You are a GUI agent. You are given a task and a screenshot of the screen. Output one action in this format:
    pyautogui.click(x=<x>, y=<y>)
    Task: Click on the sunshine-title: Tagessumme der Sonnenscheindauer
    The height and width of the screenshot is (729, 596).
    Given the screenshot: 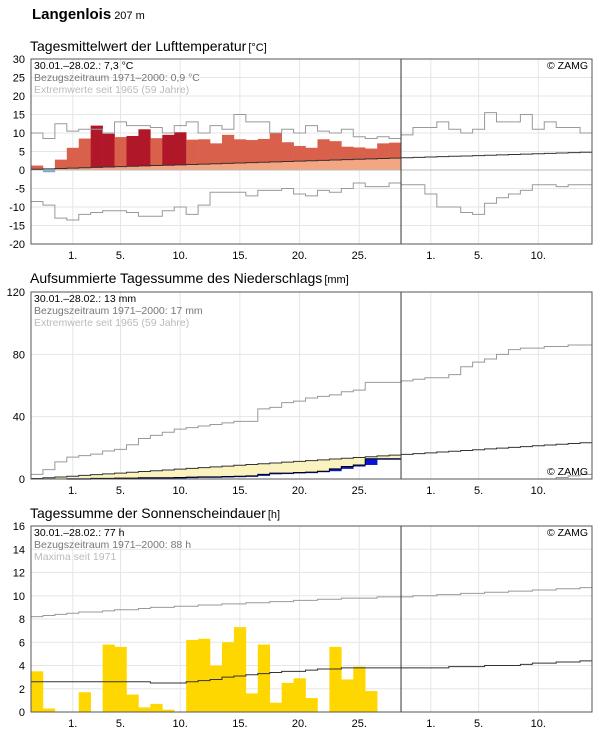 What is the action you would take?
    pyautogui.click(x=148, y=513)
    